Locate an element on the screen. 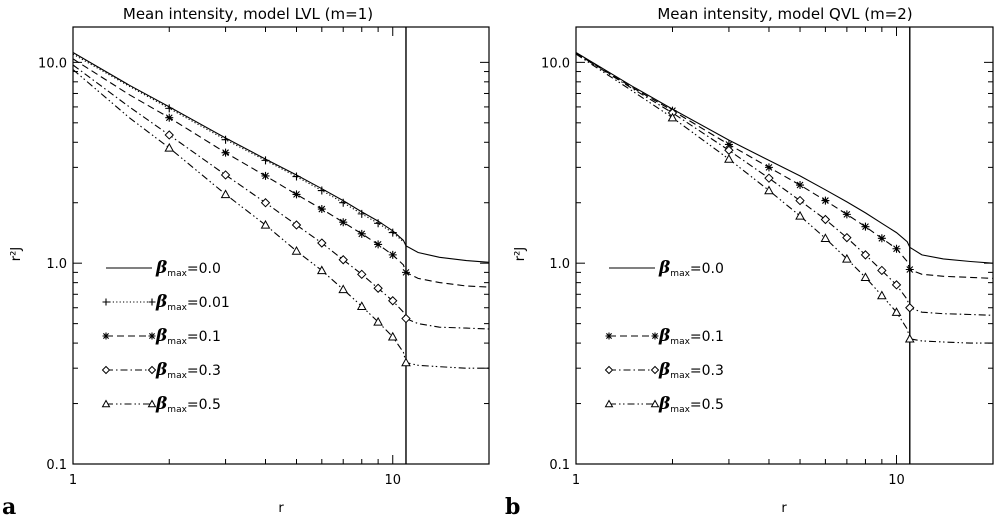 This screenshot has height=517, width=996. legend-entry: βmax=0.3 is located at coordinates (664, 370).